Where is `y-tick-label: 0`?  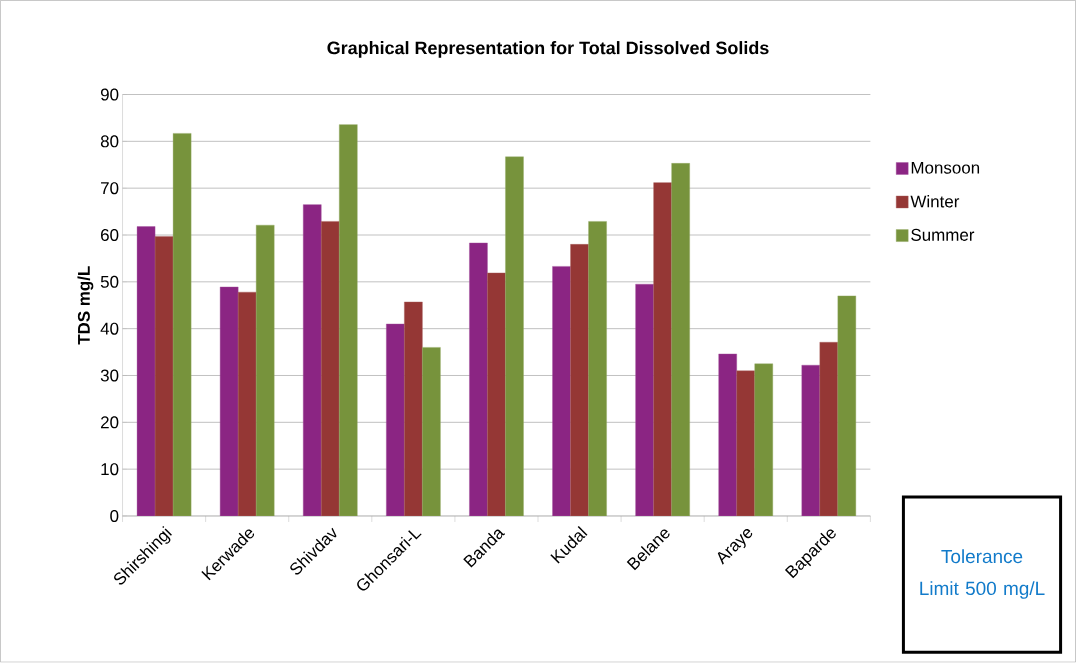 y-tick-label: 0 is located at coordinates (114, 516).